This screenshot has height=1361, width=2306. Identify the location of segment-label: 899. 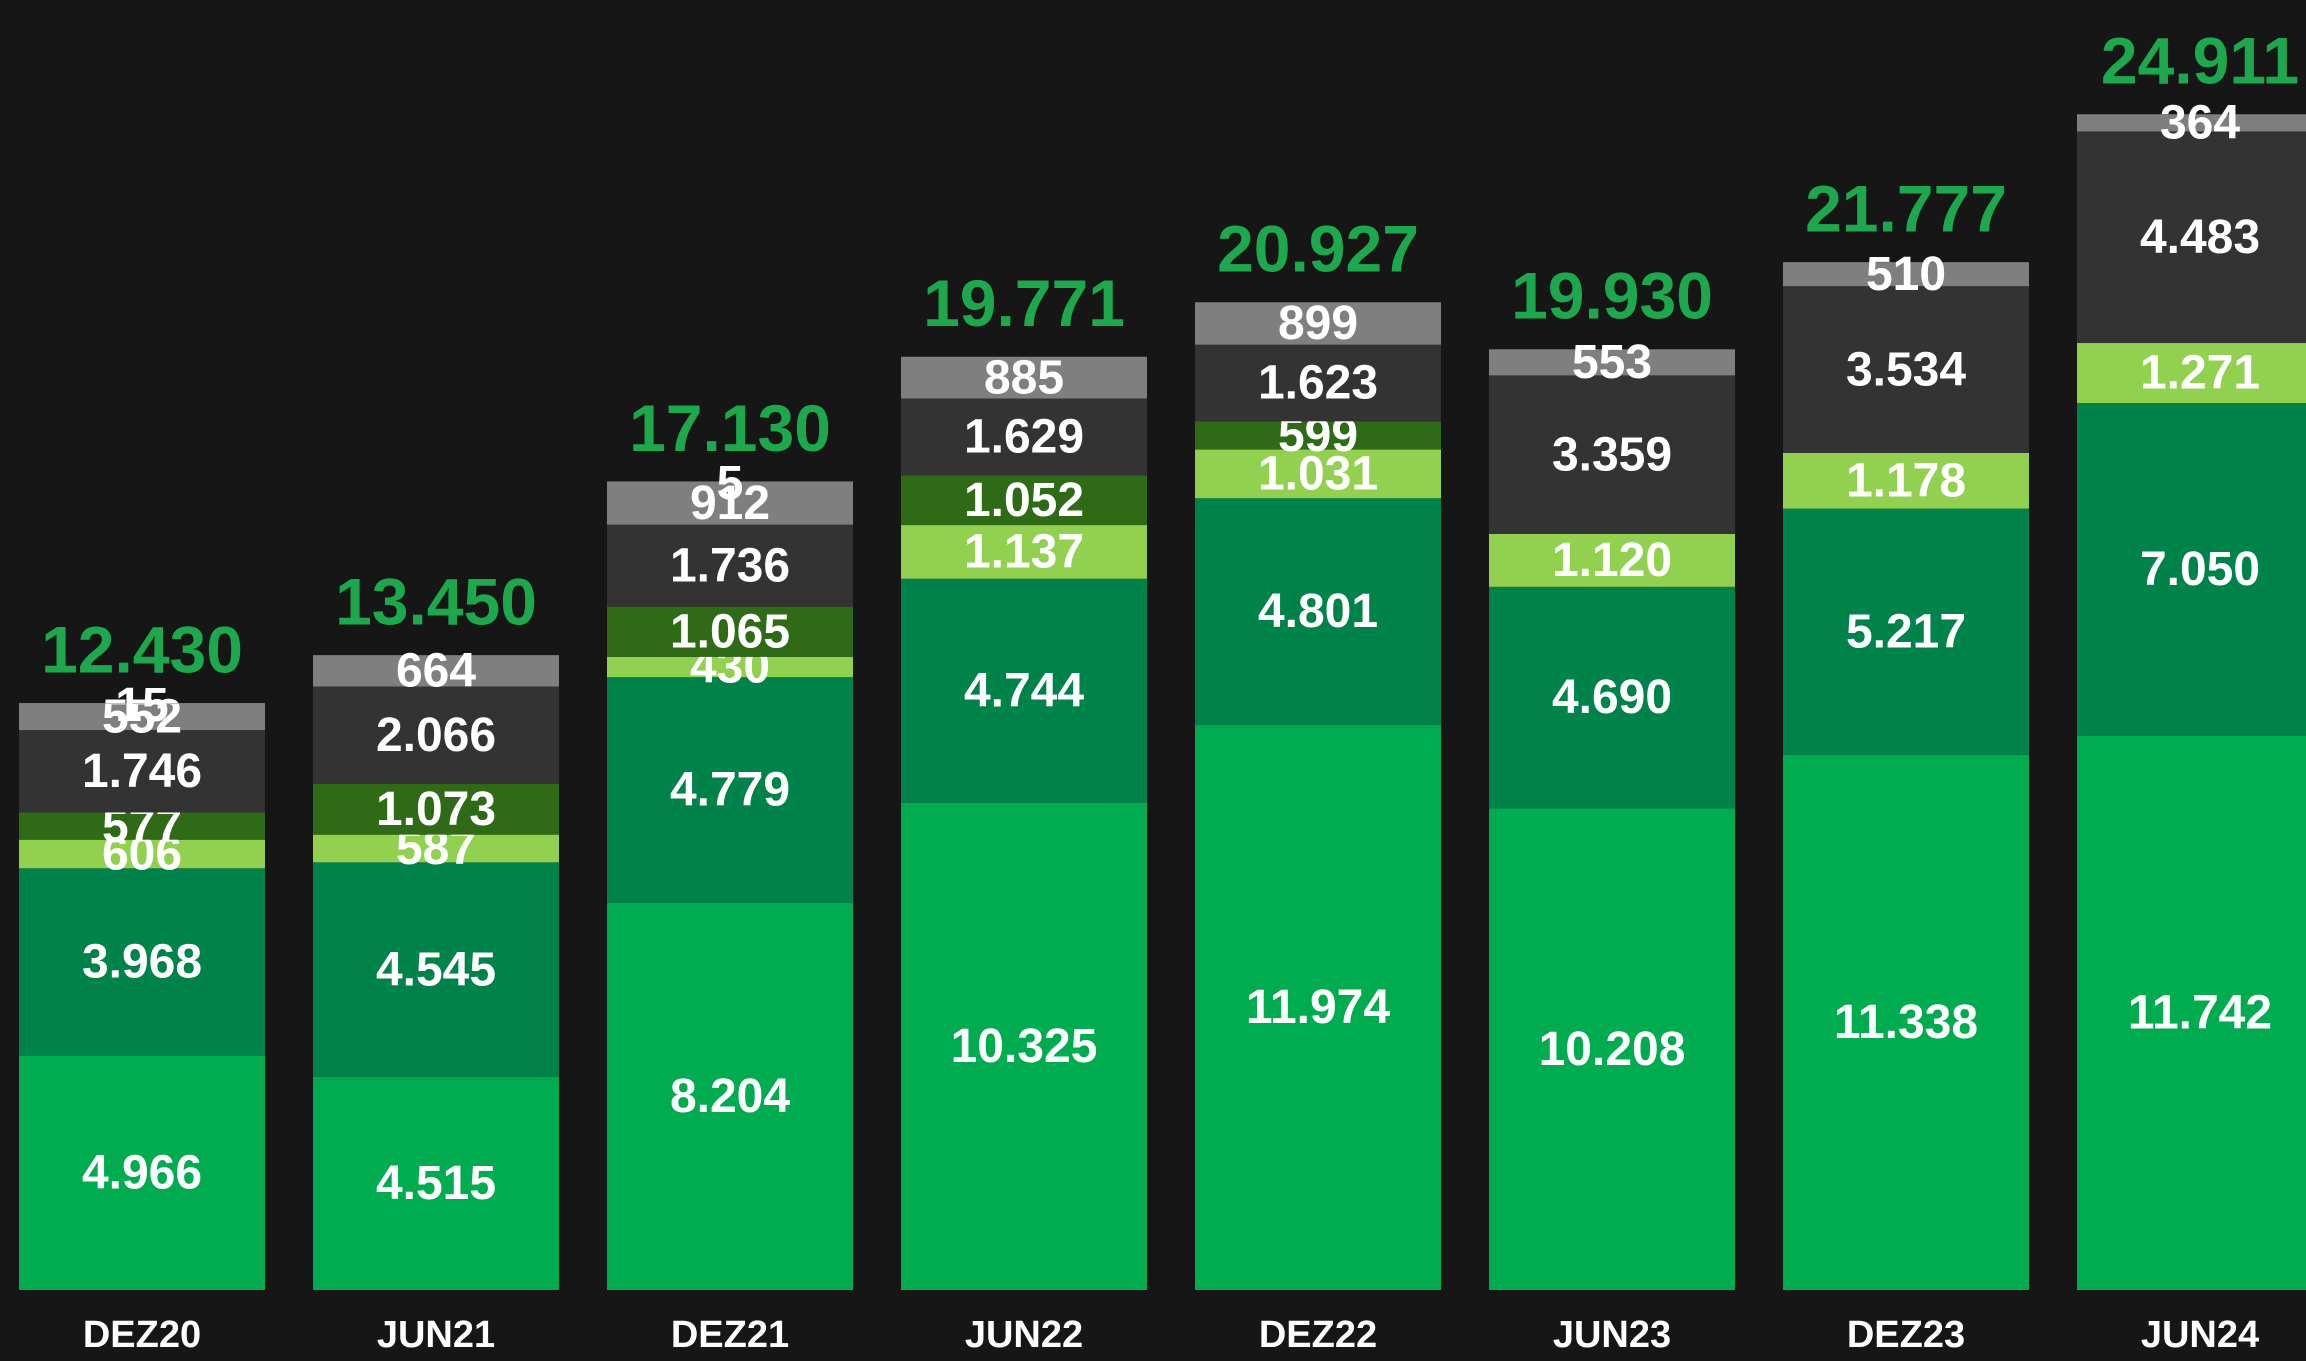
(1318, 323).